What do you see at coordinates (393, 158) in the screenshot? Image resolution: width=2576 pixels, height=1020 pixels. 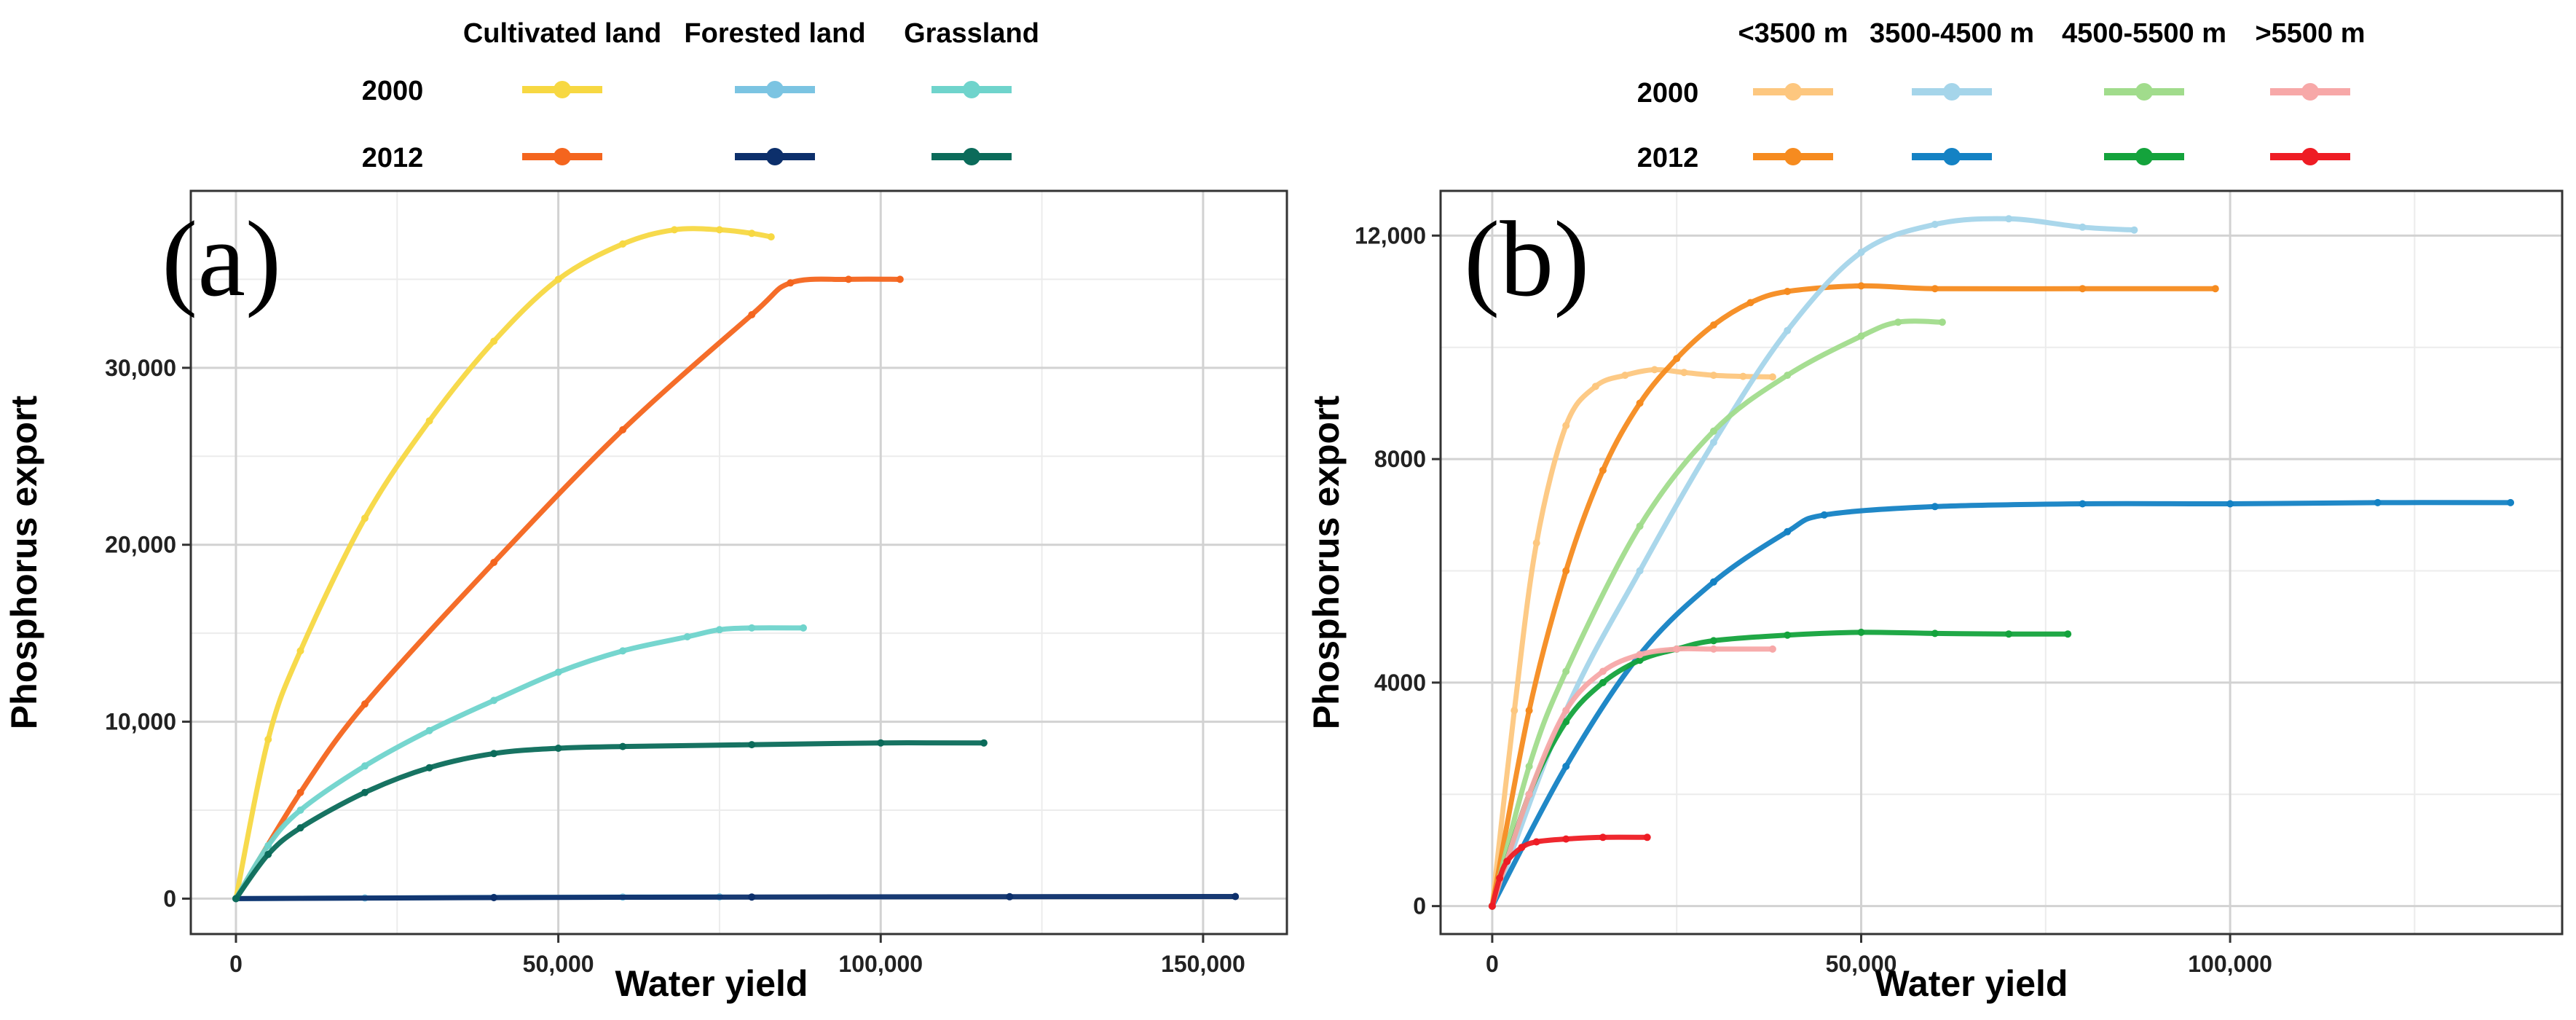 I see `legend-row-label-2012: 2012` at bounding box center [393, 158].